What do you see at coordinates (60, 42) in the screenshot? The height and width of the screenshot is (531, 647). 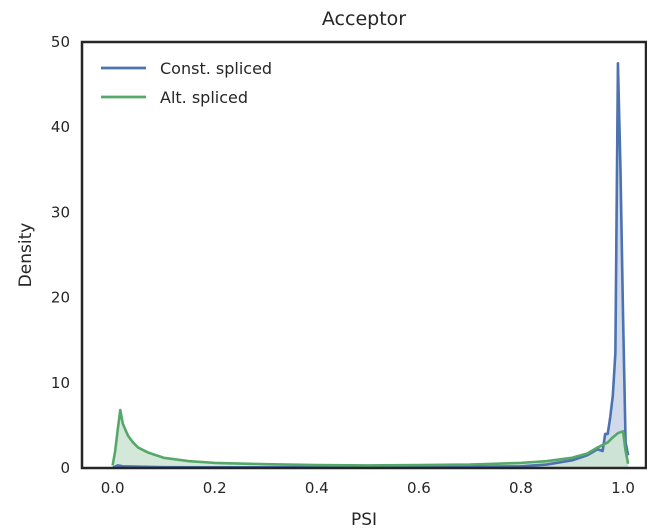 I see `y-tick-label: 50` at bounding box center [60, 42].